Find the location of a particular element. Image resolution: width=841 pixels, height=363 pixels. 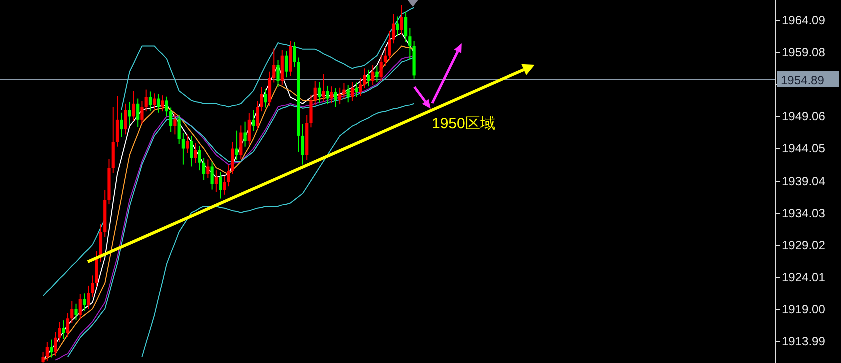

ref-line-label: 1954.89 is located at coordinates (803, 81).